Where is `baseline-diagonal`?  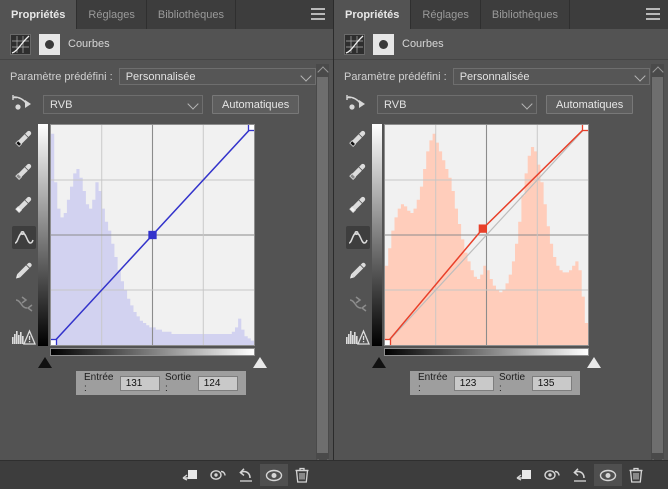
baseline-diagonal is located at coordinates (486, 235).